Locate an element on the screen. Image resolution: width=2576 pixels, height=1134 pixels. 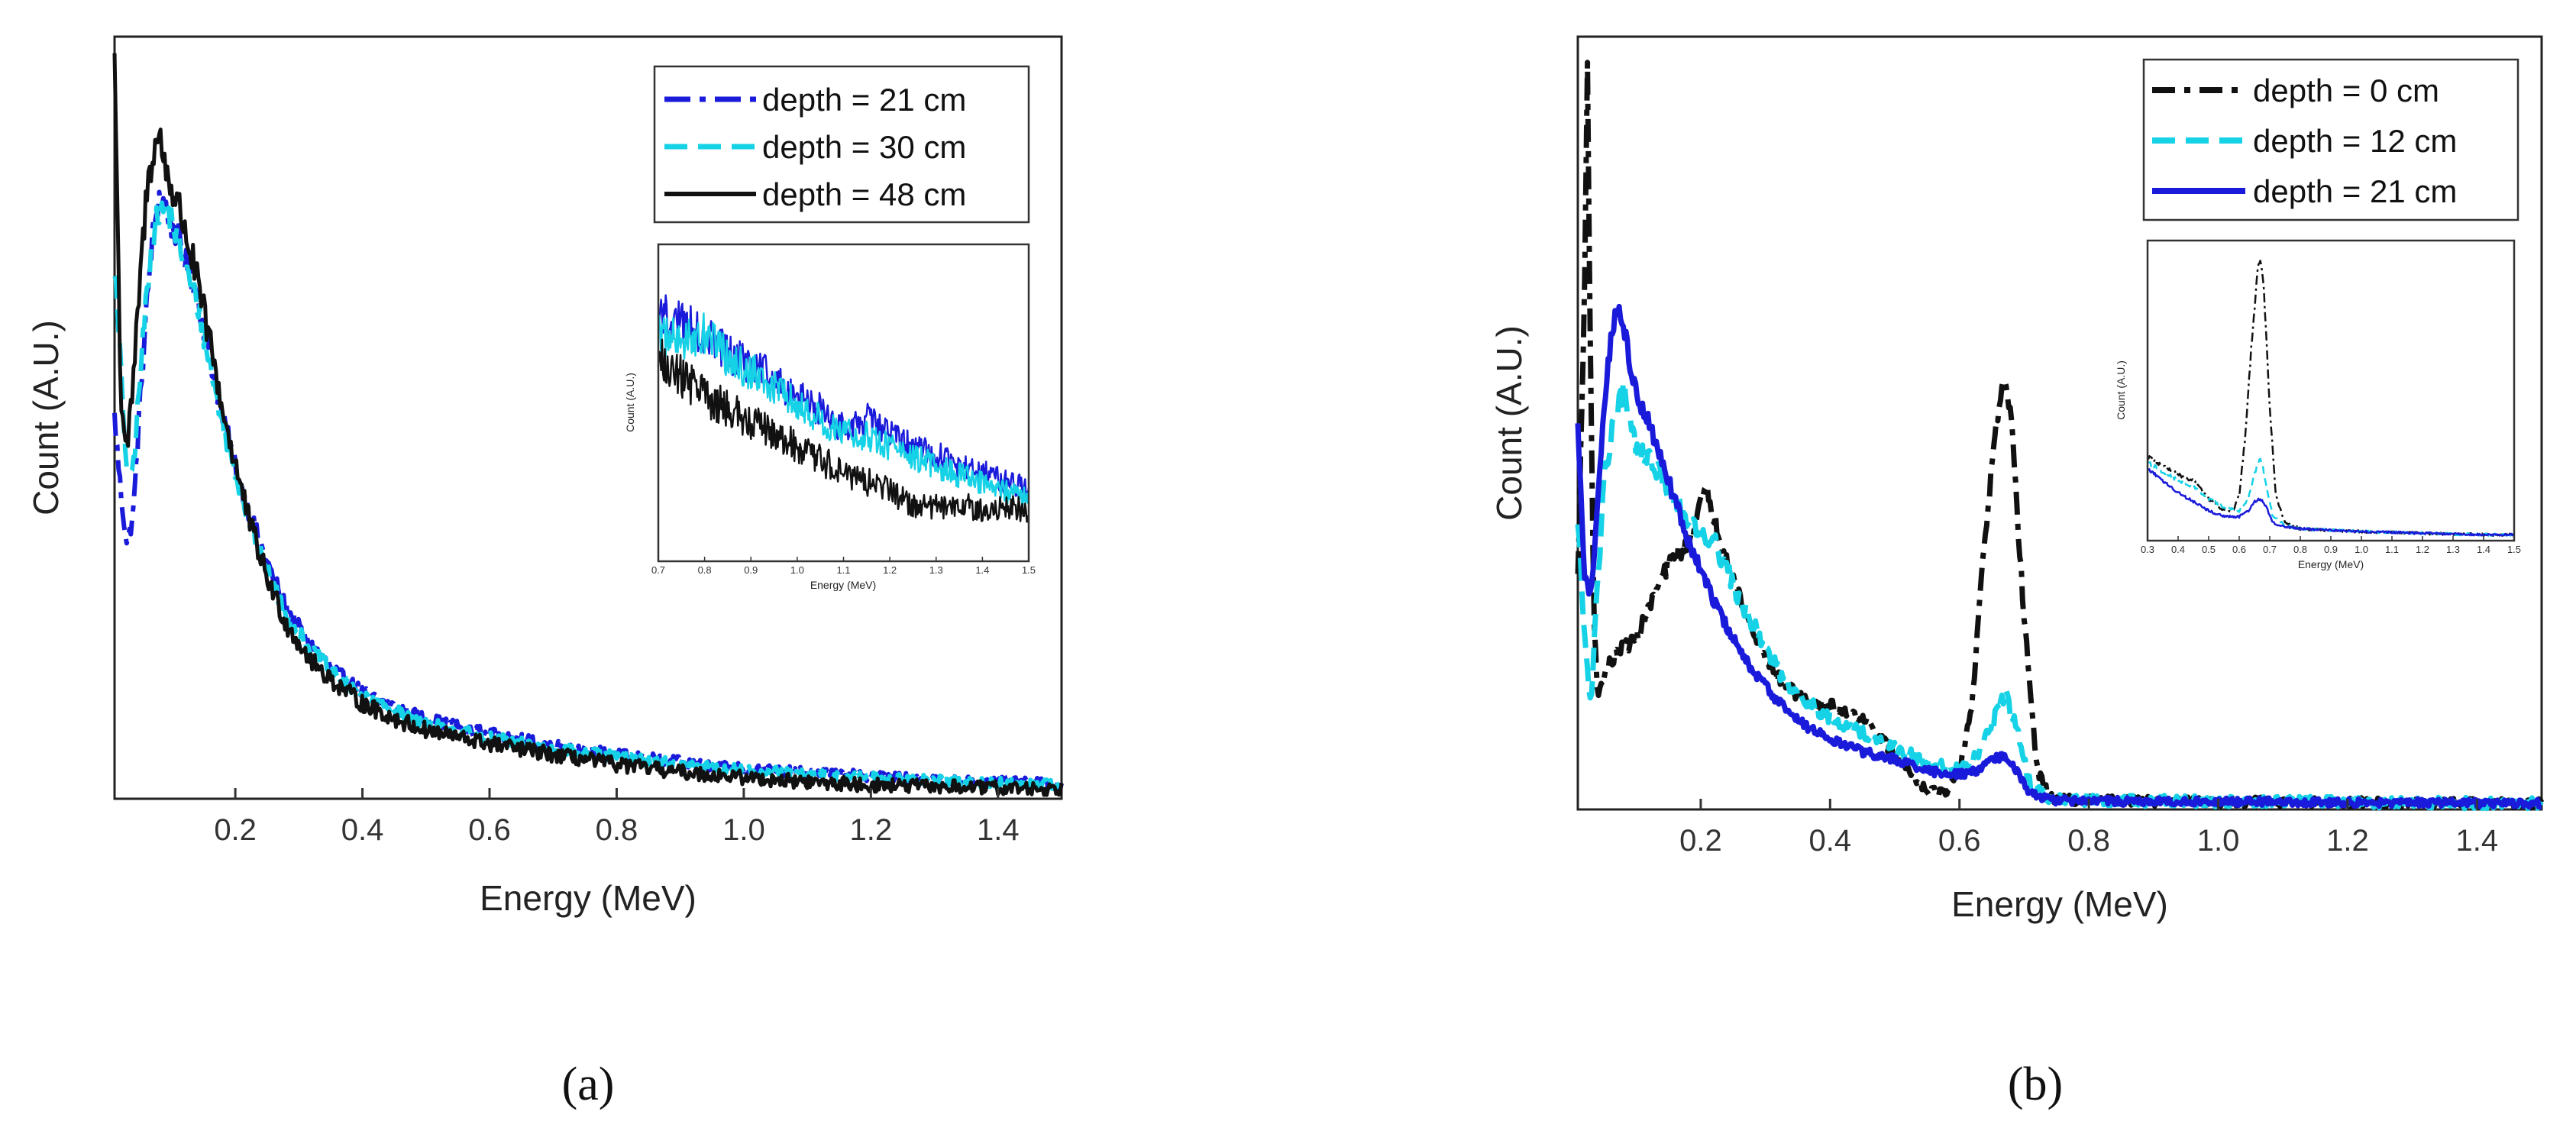
panel-a-inset-xtick-label: 1.5 is located at coordinates (1029, 570).